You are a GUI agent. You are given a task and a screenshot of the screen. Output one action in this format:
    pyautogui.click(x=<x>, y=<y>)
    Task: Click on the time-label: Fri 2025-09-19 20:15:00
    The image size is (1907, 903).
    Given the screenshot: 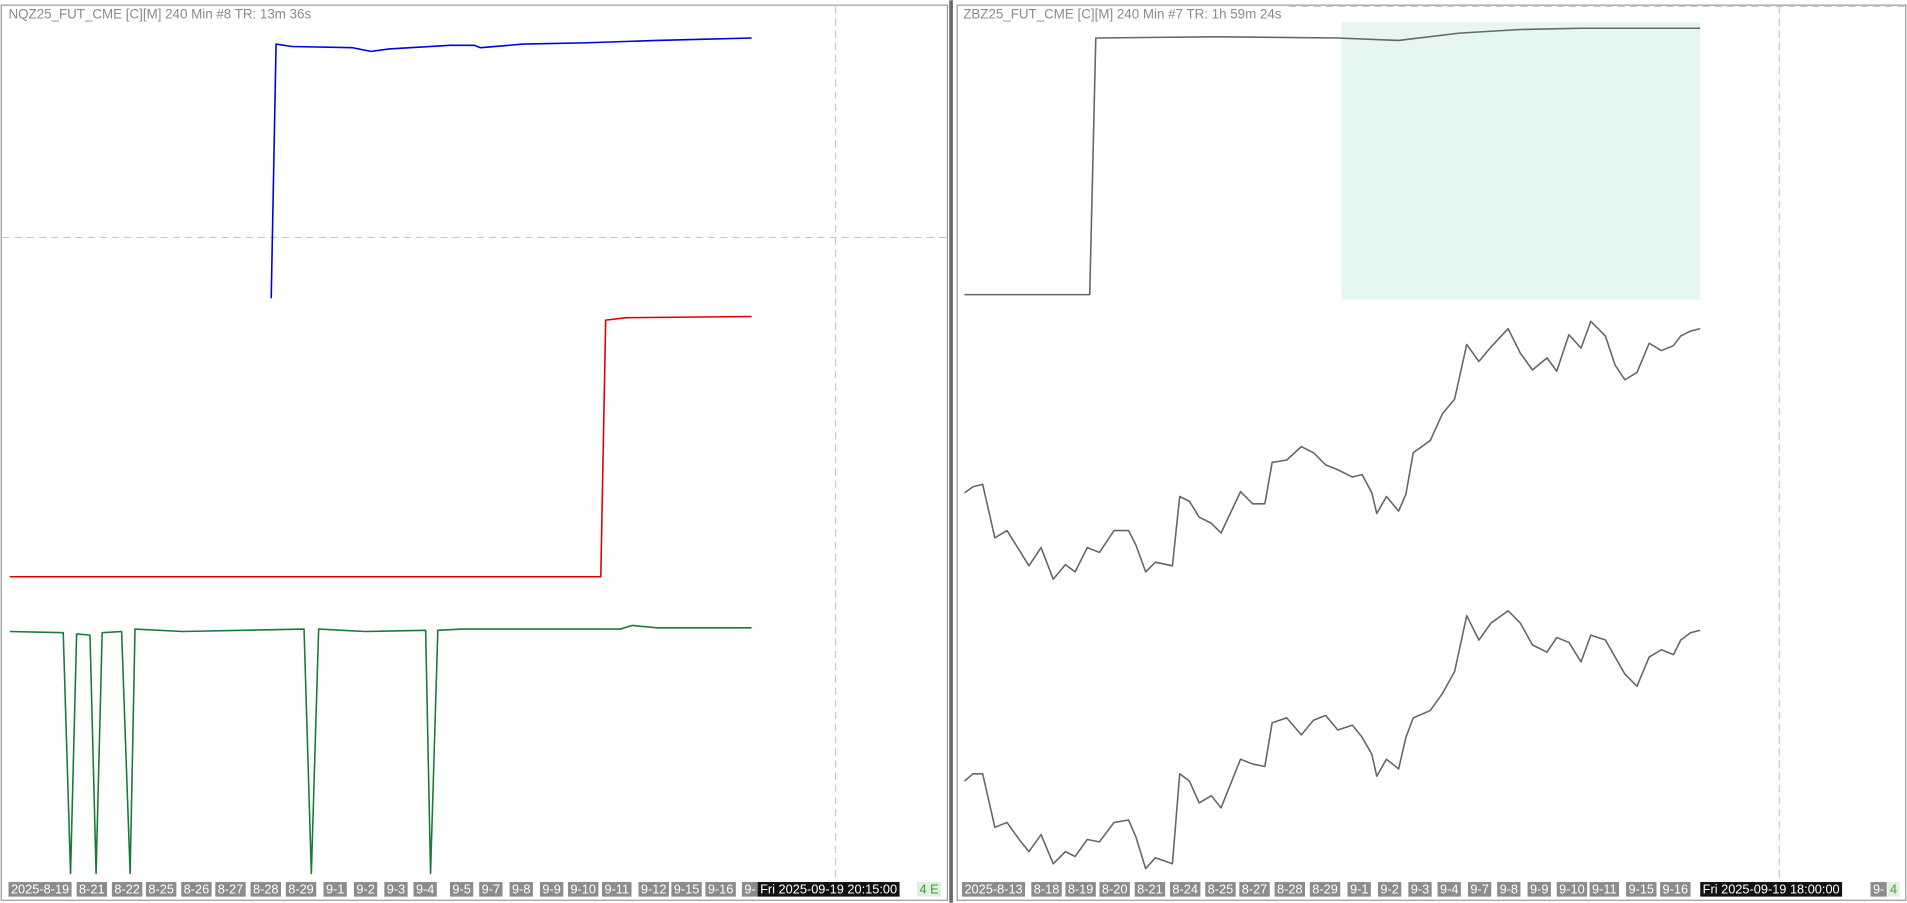 What is the action you would take?
    pyautogui.click(x=828, y=888)
    